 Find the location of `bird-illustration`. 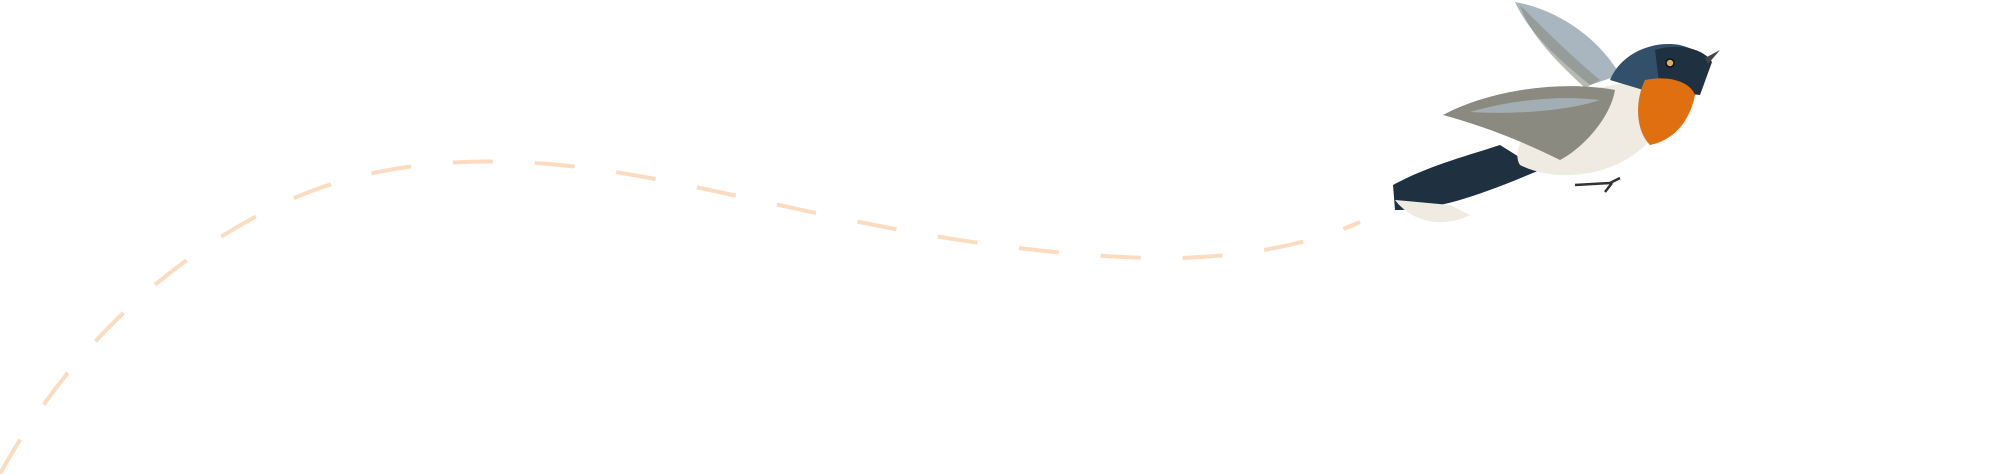

bird-illustration is located at coordinates (1556, 112).